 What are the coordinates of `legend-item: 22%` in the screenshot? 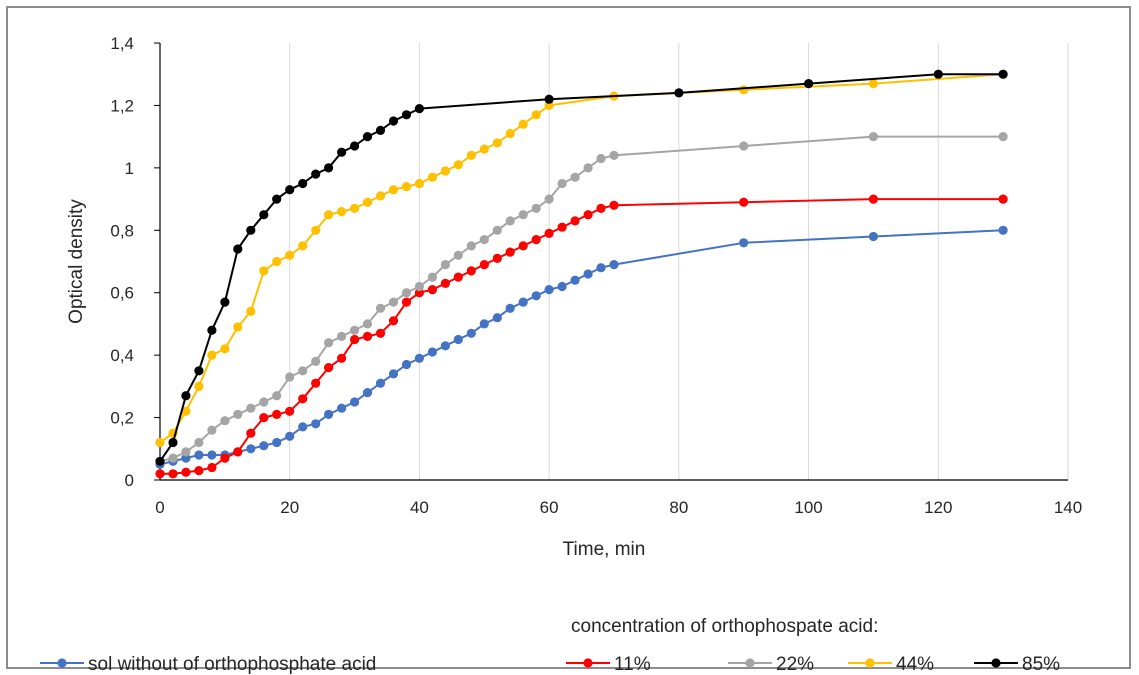 It's located at (771, 664).